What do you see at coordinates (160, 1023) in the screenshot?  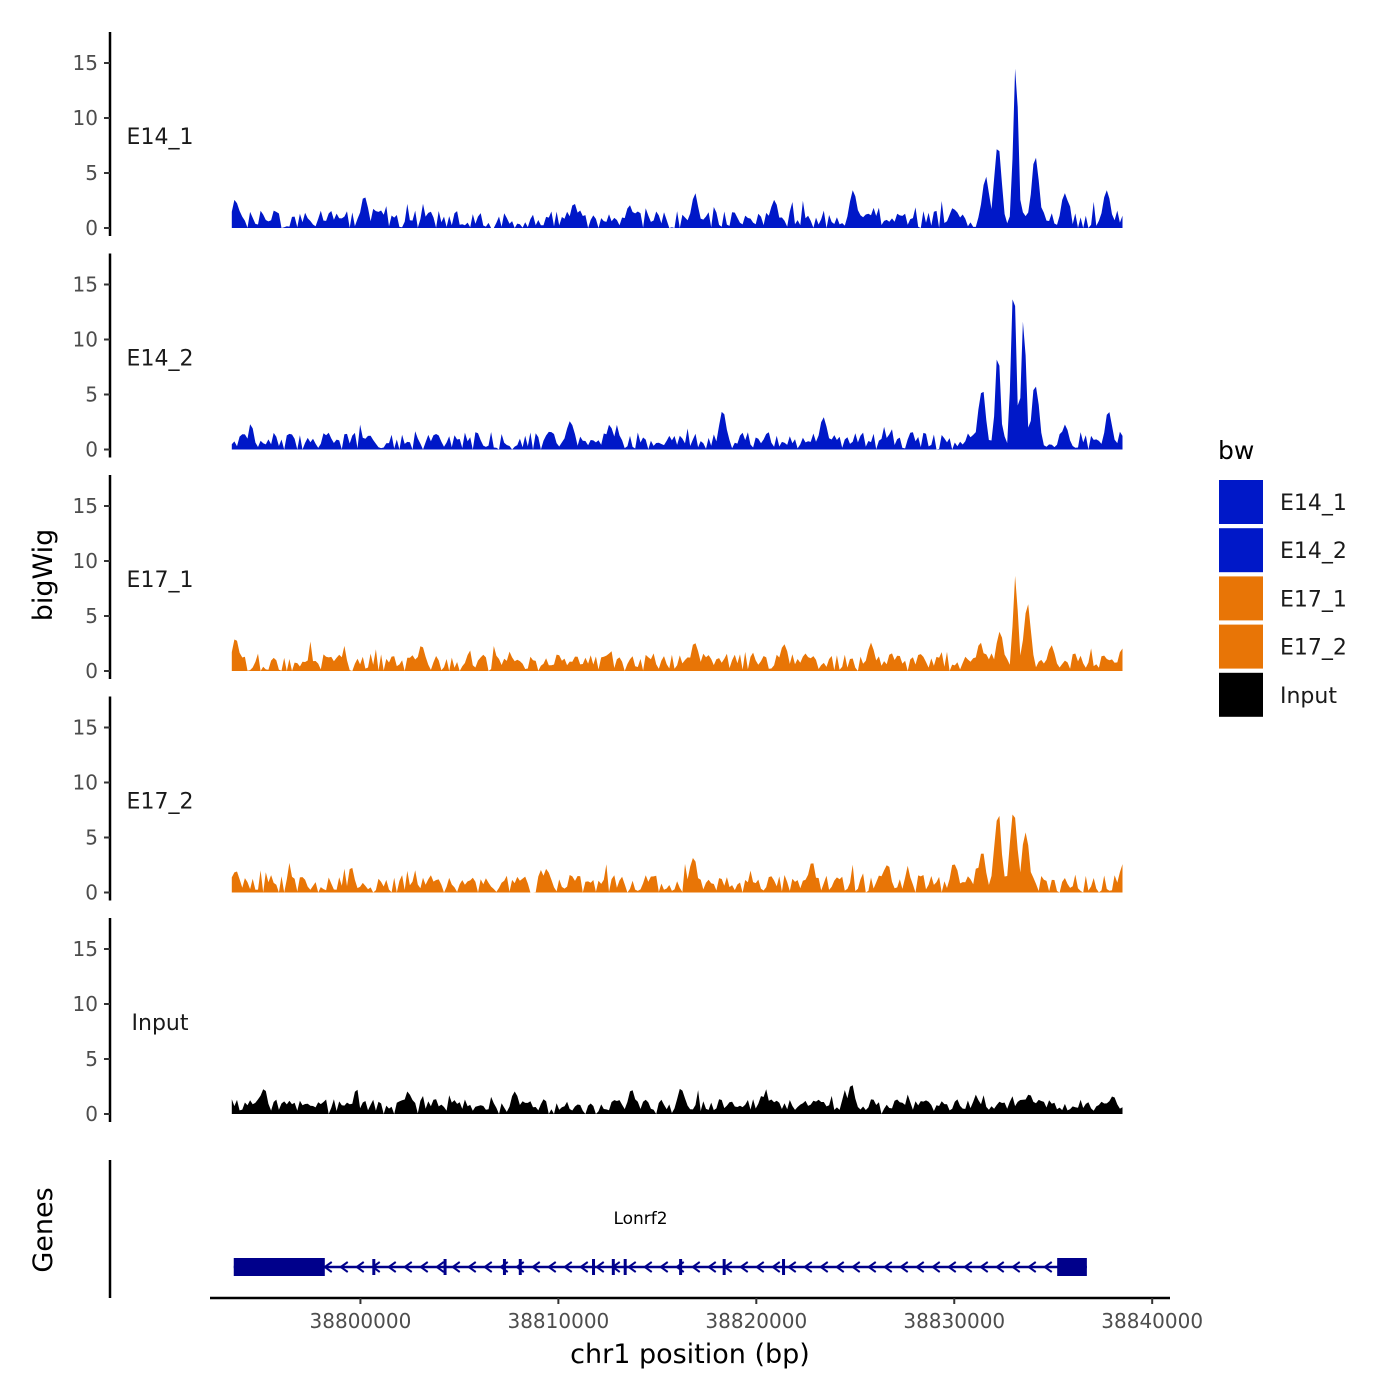 I see `track-label: Input` at bounding box center [160, 1023].